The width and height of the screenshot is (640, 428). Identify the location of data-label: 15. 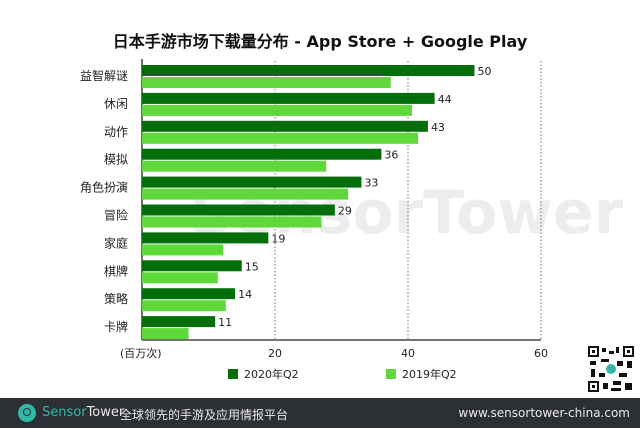
(252, 266).